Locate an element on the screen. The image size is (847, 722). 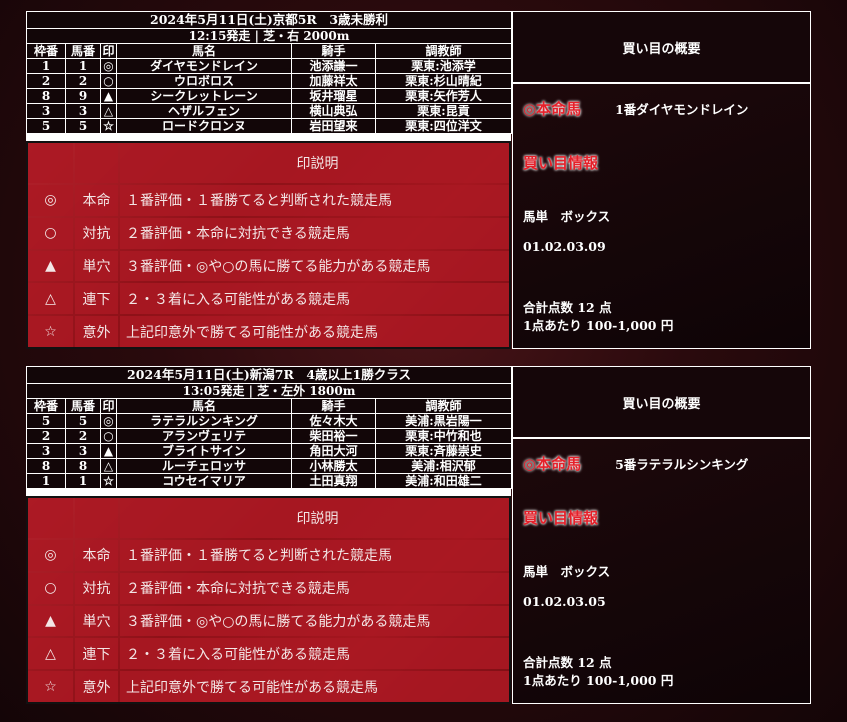
table-row: 8 8 △ ルーチェロッサ 小林勝太 美浦:相沢郁 is located at coordinates (269, 466).